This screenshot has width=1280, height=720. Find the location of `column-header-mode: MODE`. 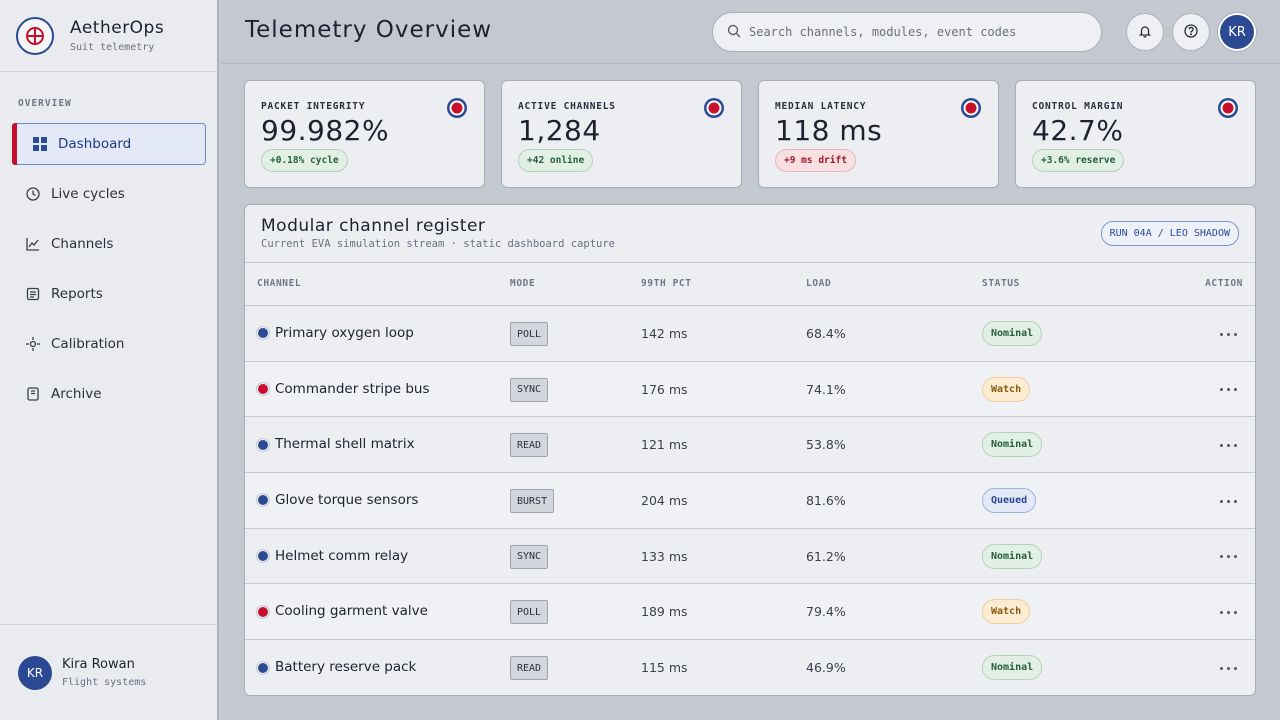

column-header-mode: MODE is located at coordinates (523, 283).